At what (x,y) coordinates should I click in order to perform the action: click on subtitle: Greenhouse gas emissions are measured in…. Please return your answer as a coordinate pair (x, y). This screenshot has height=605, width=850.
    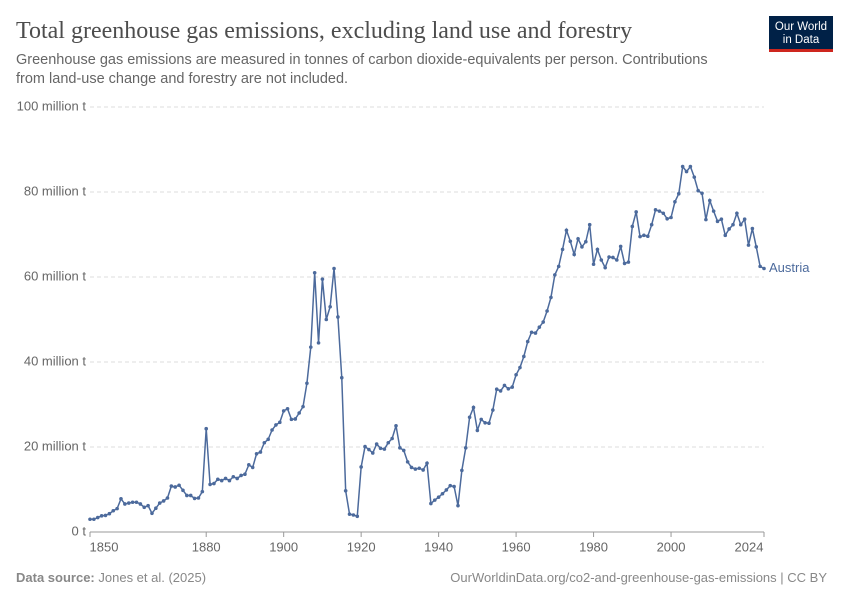
    Looking at the image, I should click on (362, 60).